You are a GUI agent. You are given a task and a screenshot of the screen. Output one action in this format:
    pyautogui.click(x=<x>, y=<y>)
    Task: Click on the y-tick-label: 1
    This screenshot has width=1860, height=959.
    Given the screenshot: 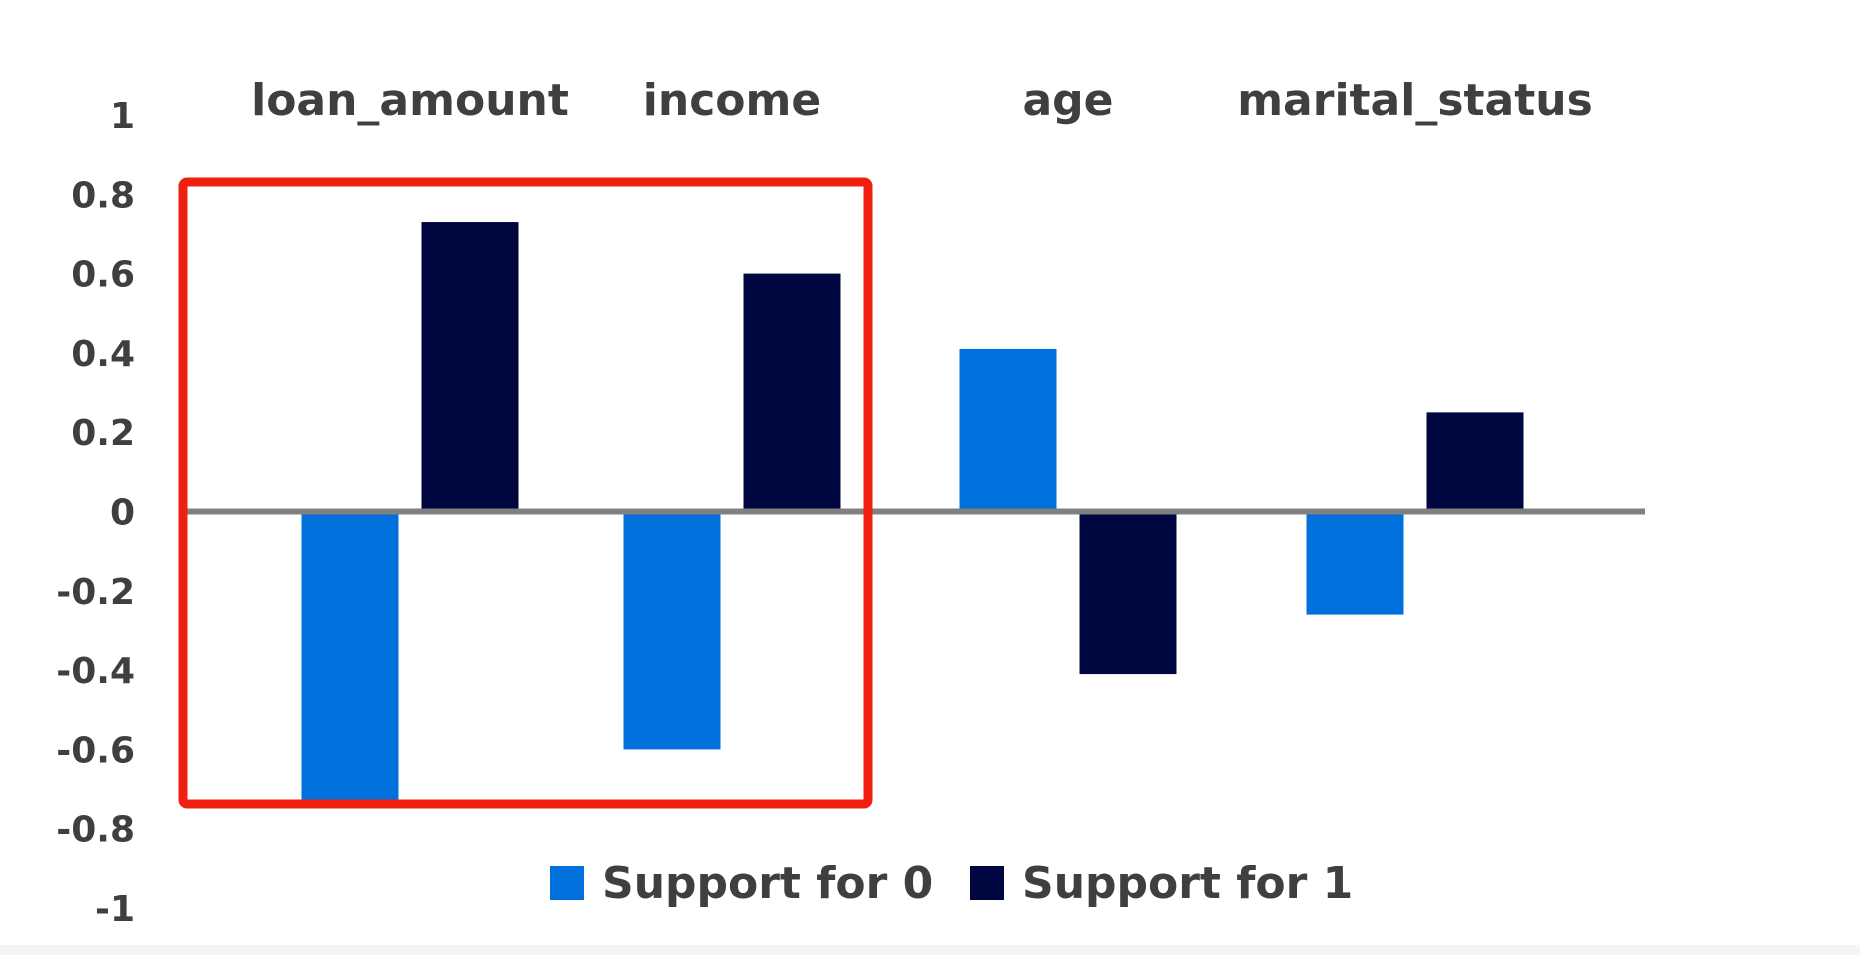 What is the action you would take?
    pyautogui.click(x=122, y=116)
    